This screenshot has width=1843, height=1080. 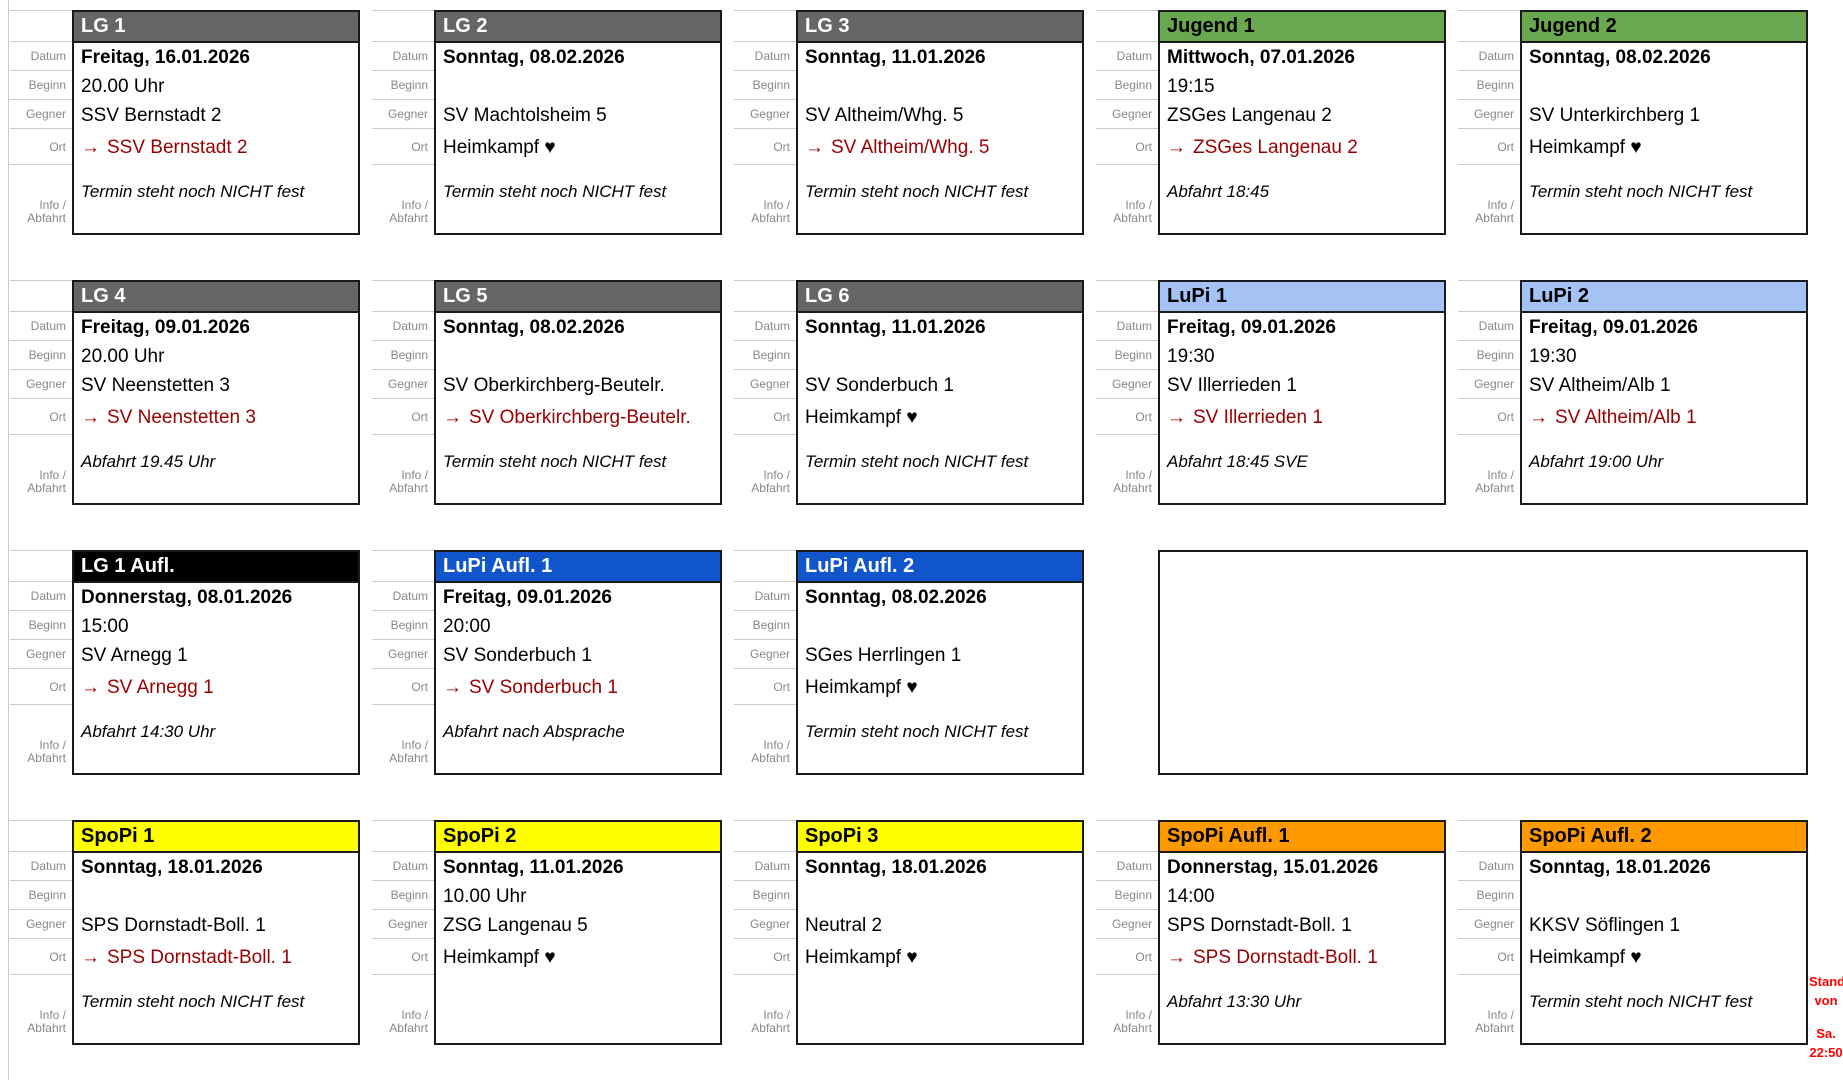 What do you see at coordinates (940, 567) in the screenshot?
I see `team-header: LuPi Aufl. 2` at bounding box center [940, 567].